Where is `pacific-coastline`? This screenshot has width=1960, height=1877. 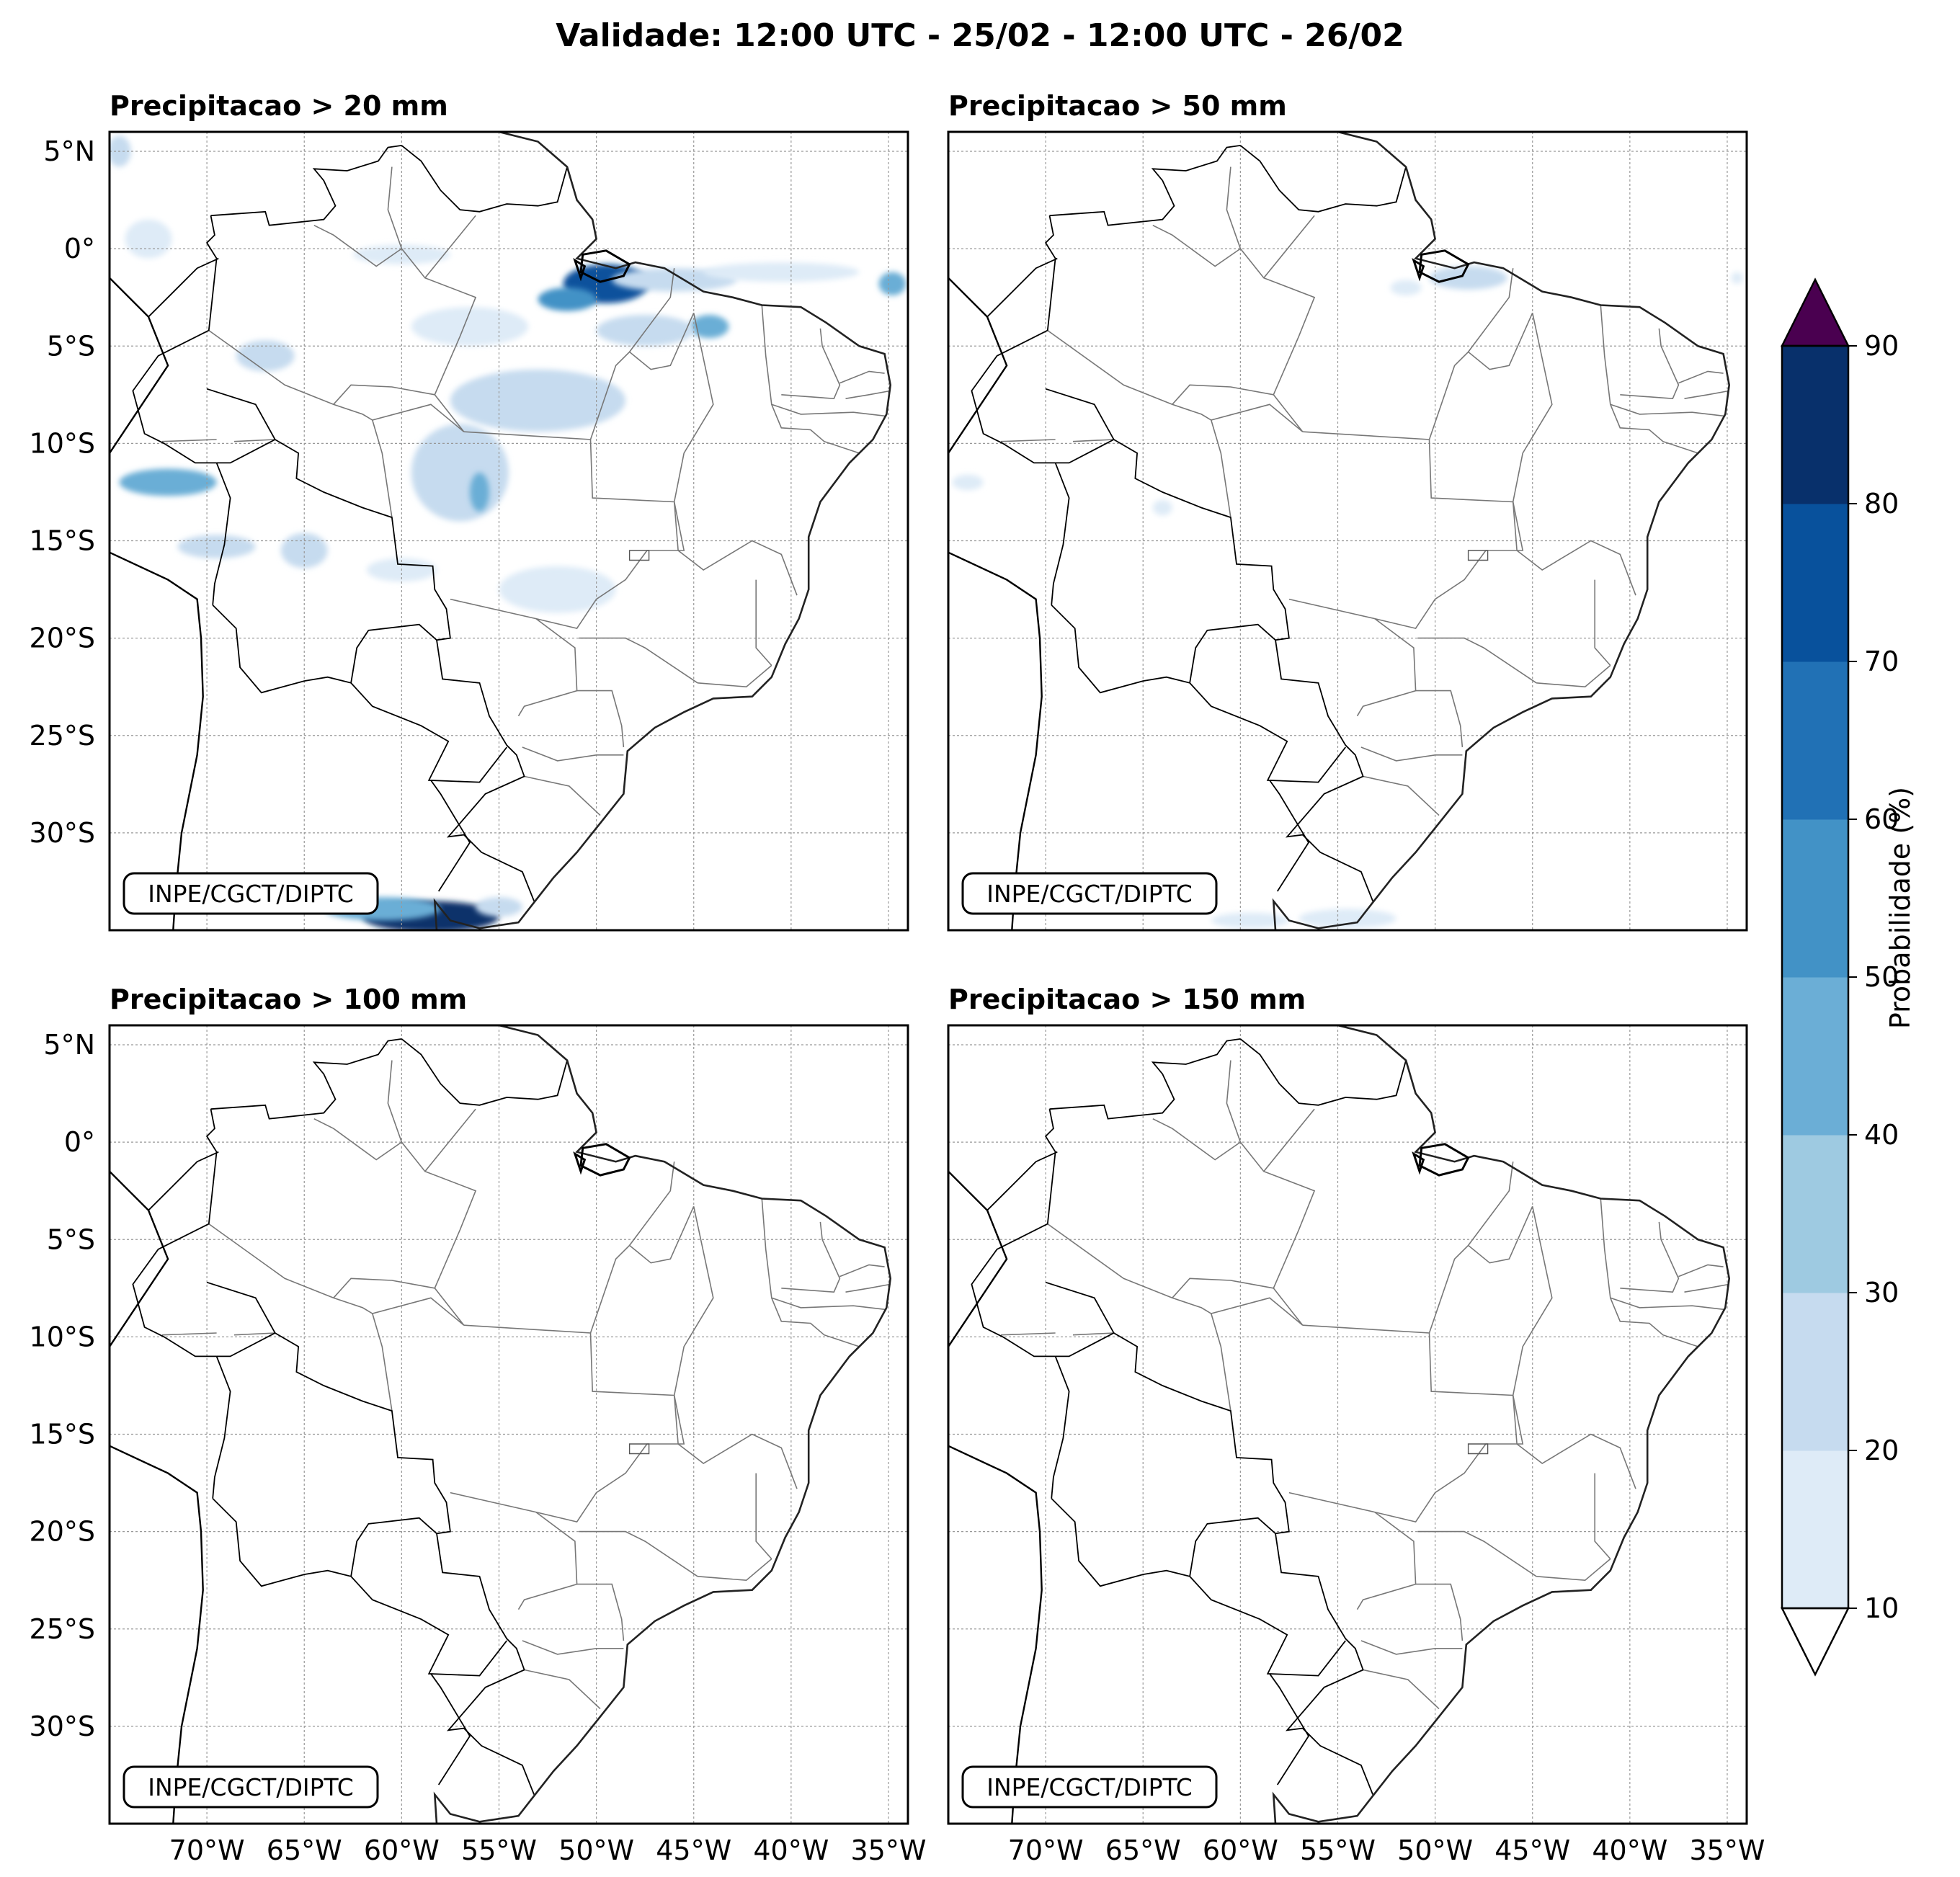 pacific-coastline is located at coordinates (157, 603).